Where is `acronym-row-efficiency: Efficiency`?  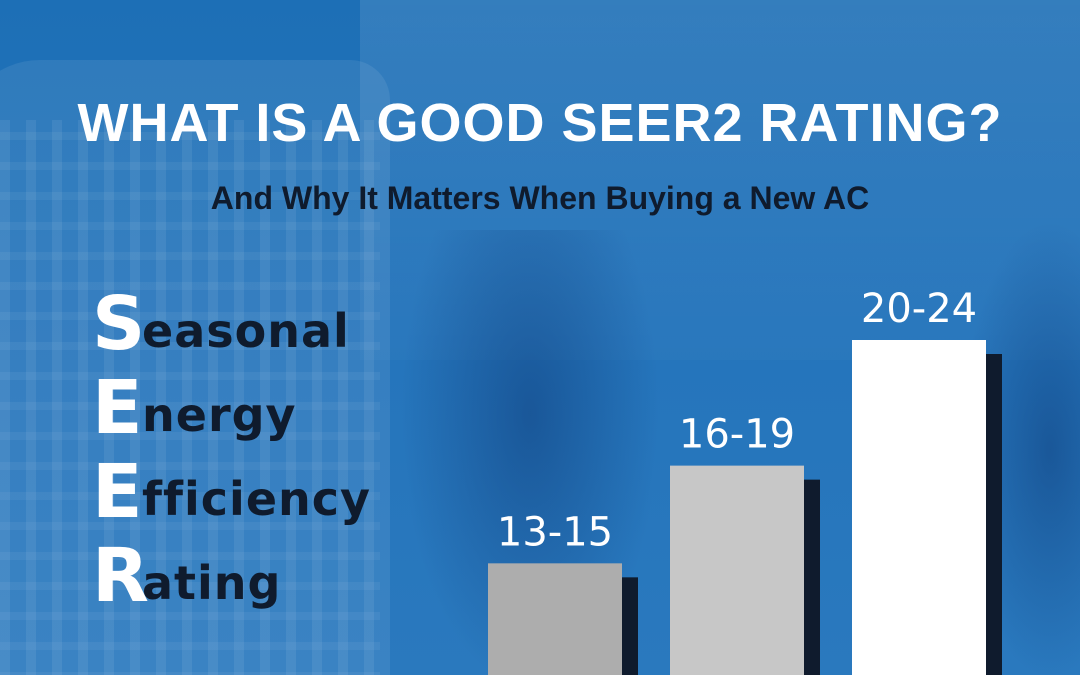
acronym-row-efficiency: Efficiency is located at coordinates (231, 492).